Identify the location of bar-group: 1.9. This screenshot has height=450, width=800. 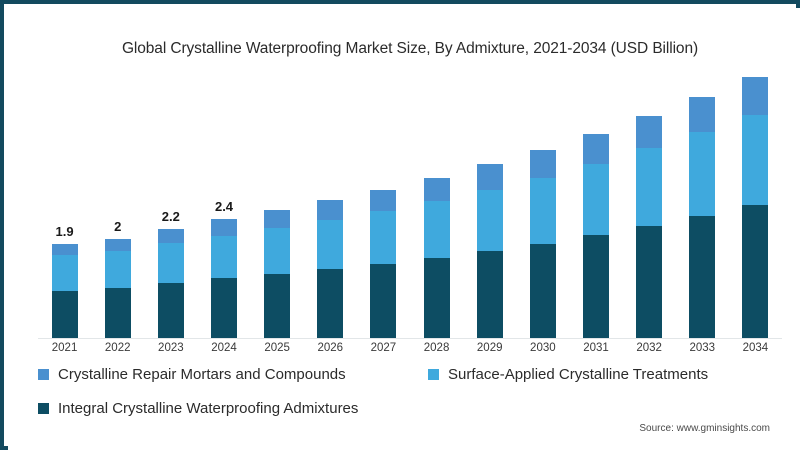
(64, 281).